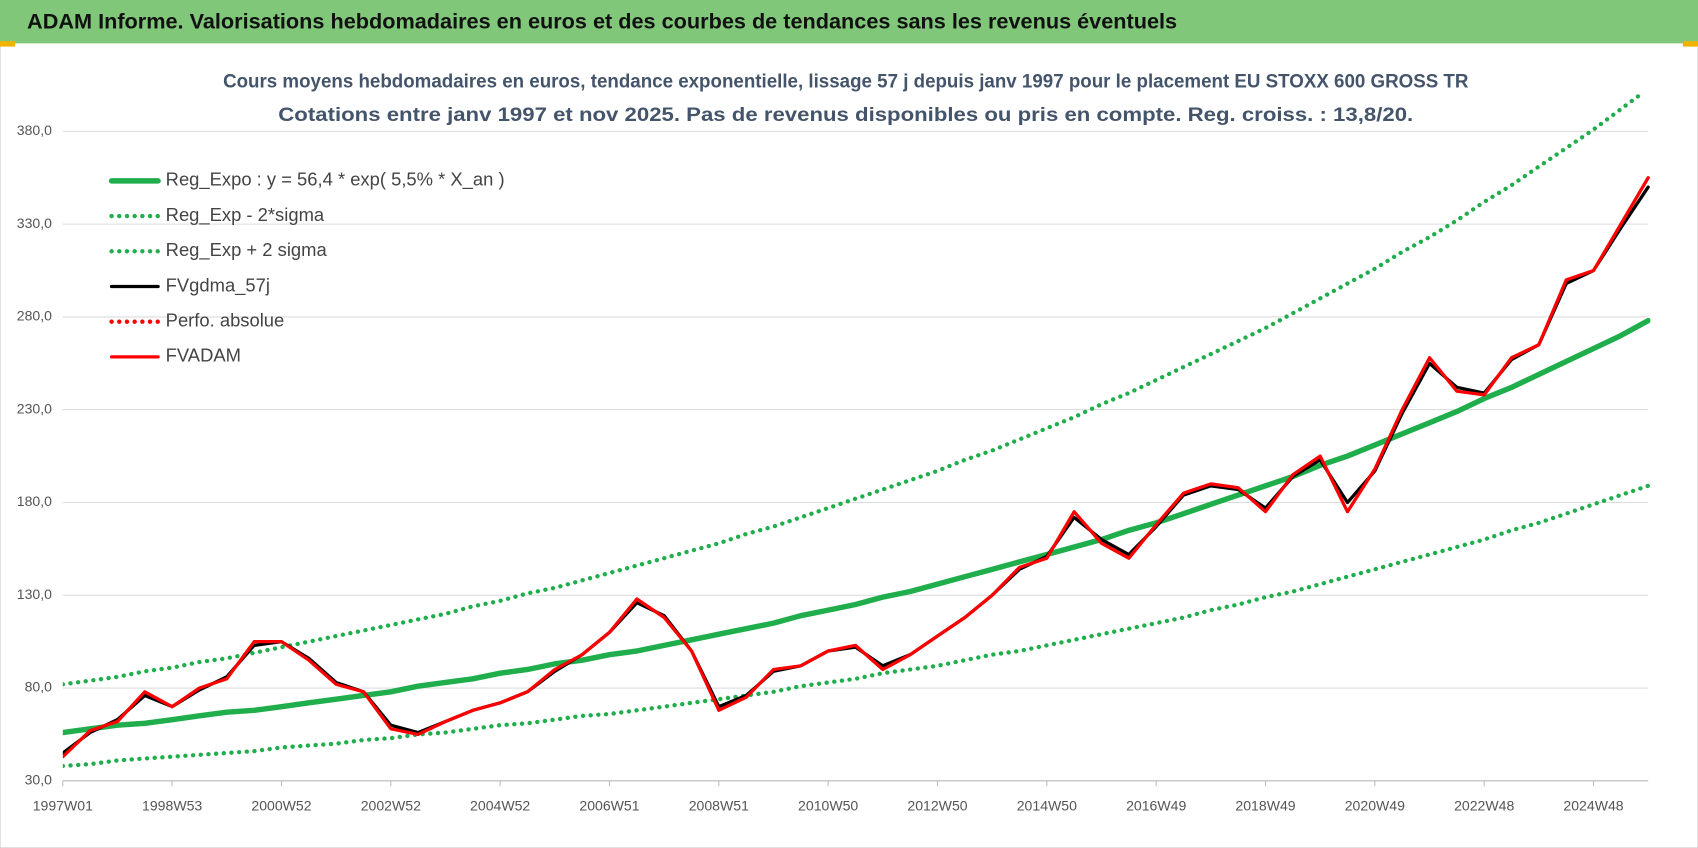 This screenshot has width=1698, height=848. I want to click on x-tick-label: 2000W52, so click(281, 806).